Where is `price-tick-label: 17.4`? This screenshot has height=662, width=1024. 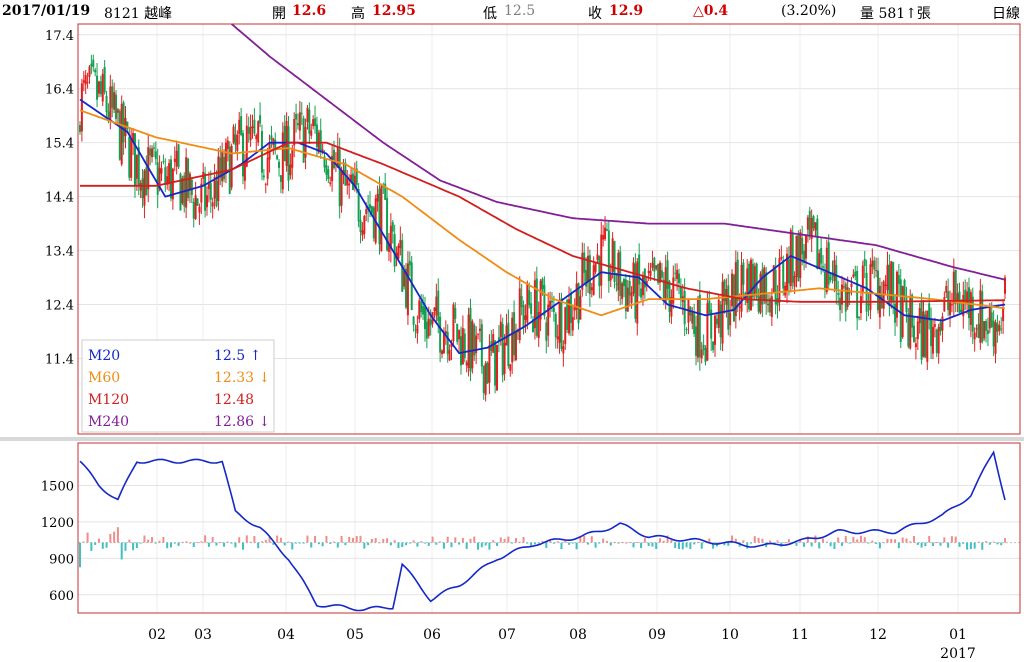 price-tick-label: 17.4 is located at coordinates (59, 36).